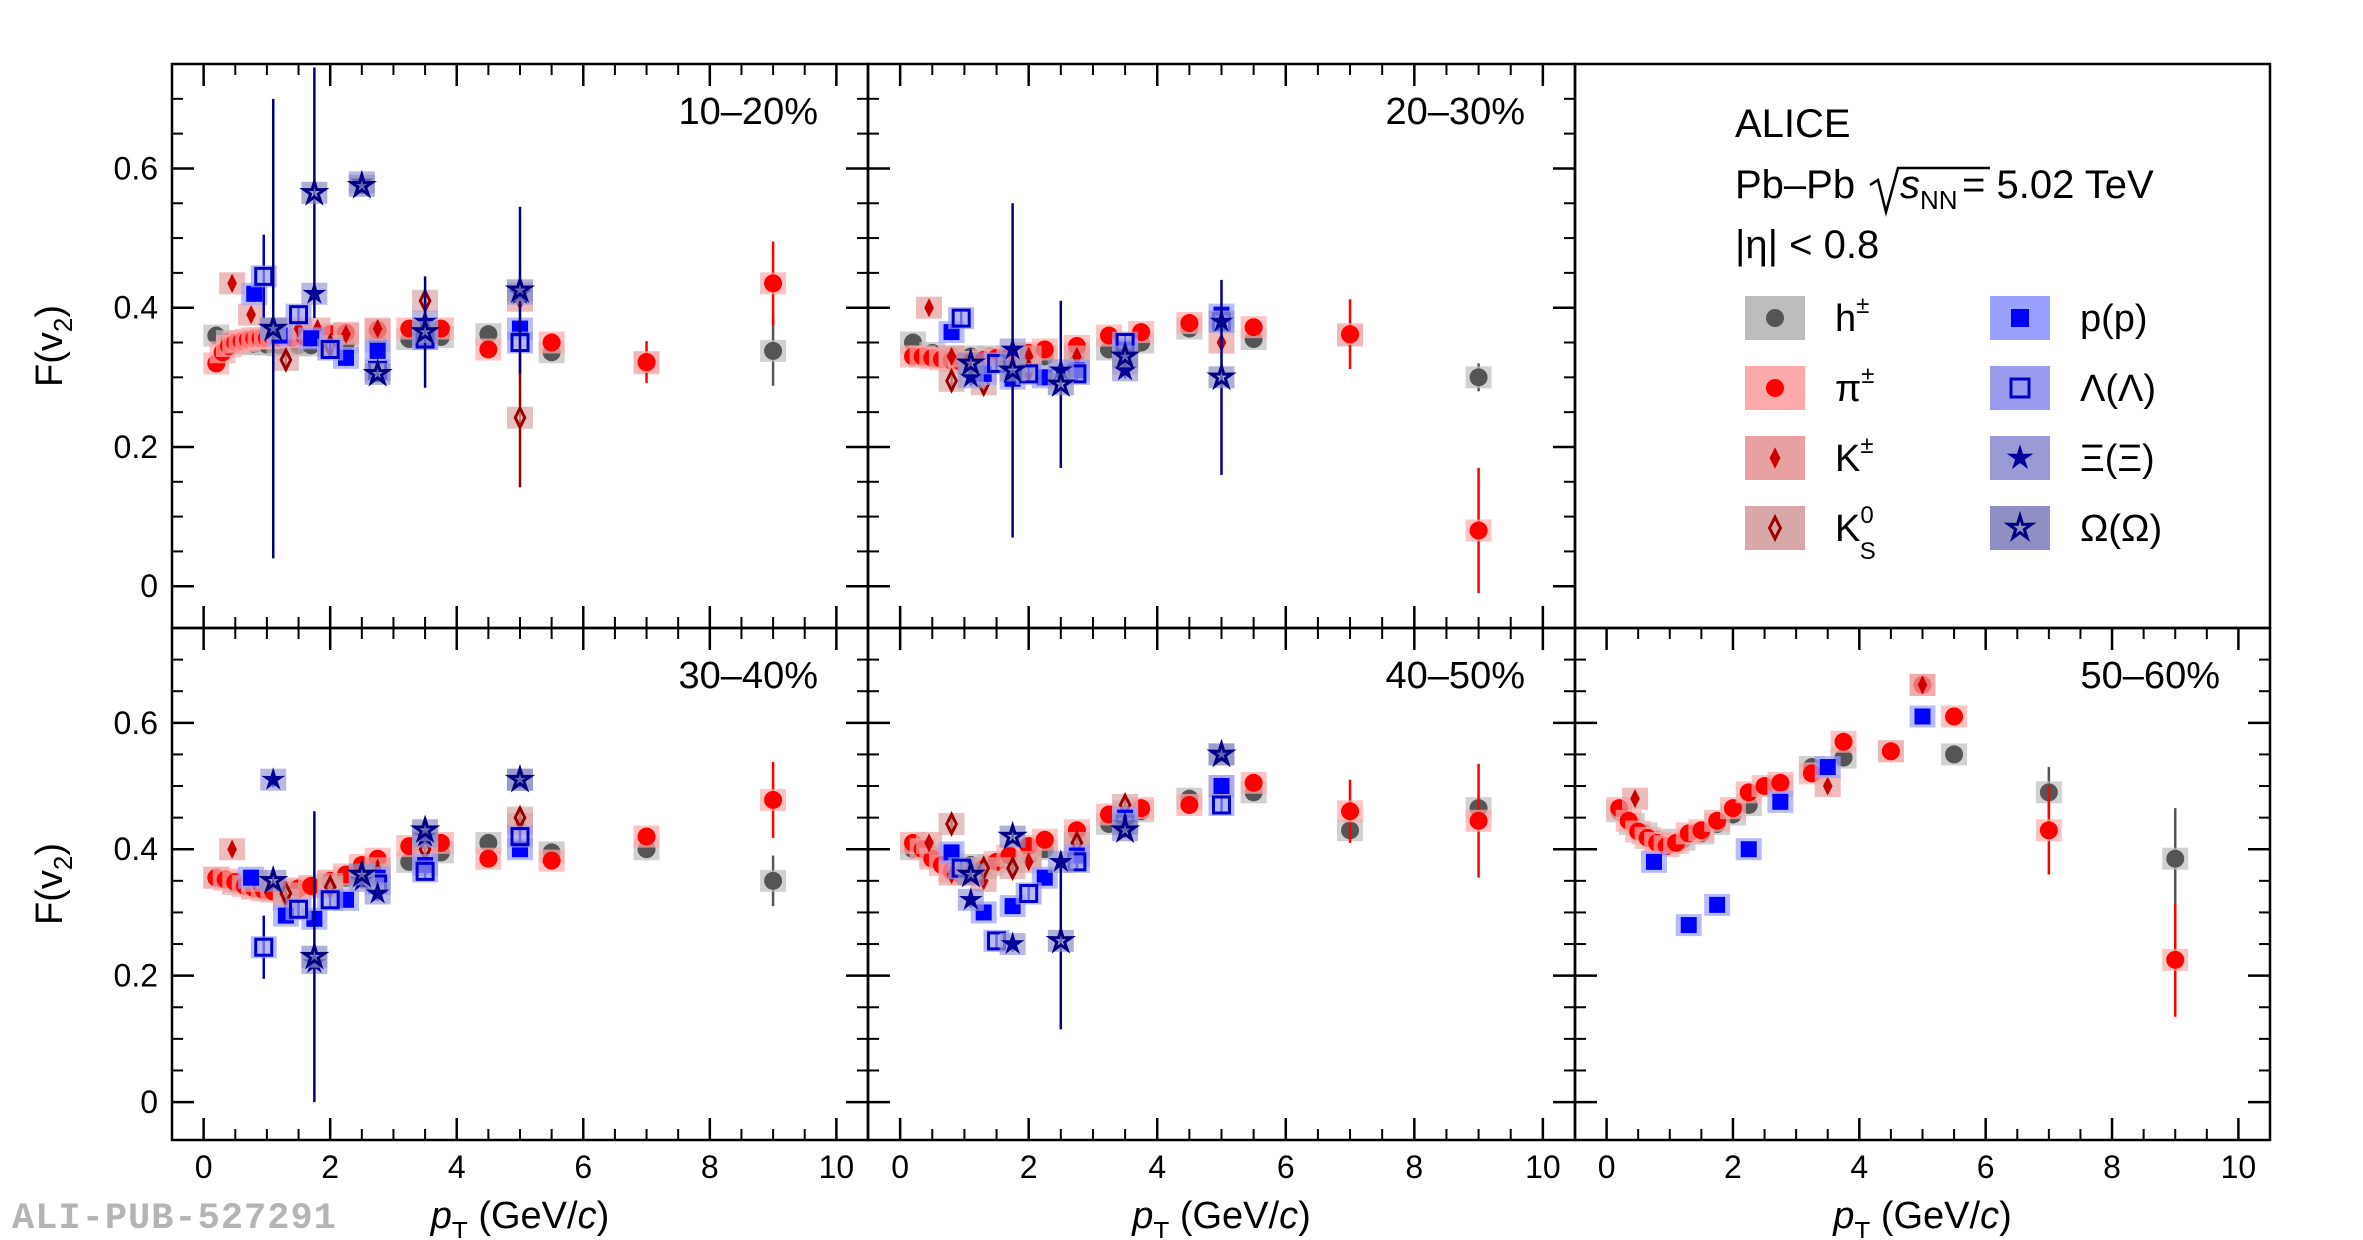  I want to click on sqrt-s-subscript: NN, so click(1939, 200).